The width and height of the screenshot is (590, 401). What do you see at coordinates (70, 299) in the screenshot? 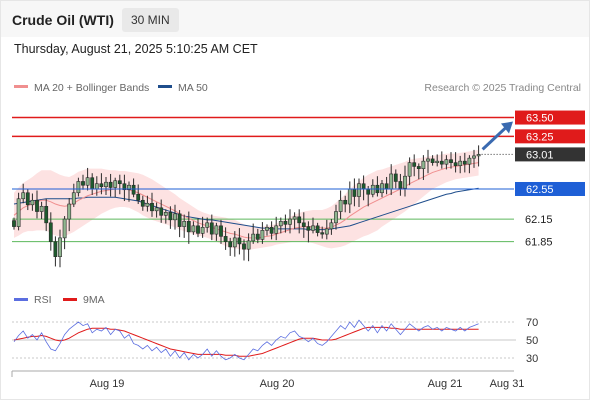
I see `legend-swatch-9ma` at bounding box center [70, 299].